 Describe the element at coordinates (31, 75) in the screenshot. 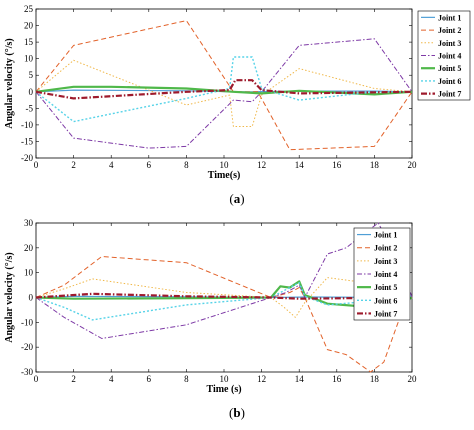

I see `y-tick-label: 5` at that location.